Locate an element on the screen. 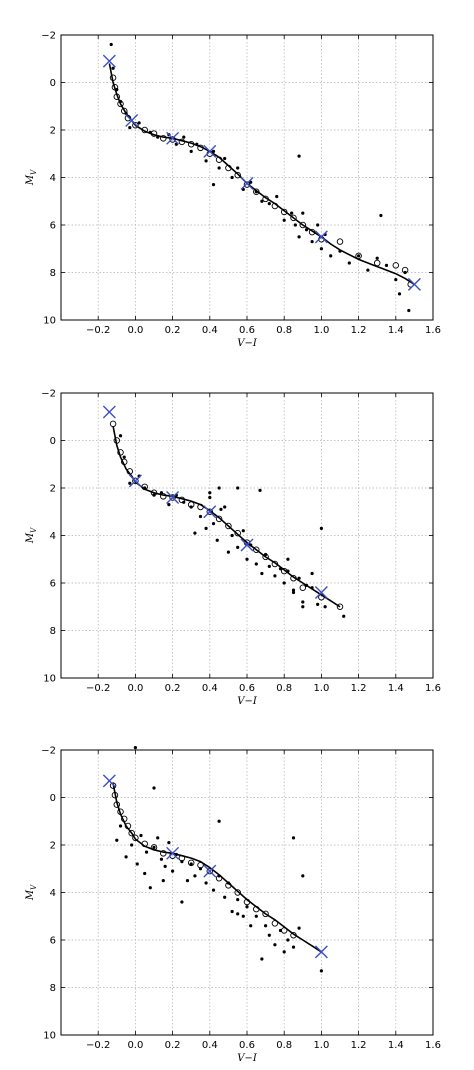 This screenshot has height=1070, width=474. x-tick-label: −0.2 is located at coordinates (98, 330).